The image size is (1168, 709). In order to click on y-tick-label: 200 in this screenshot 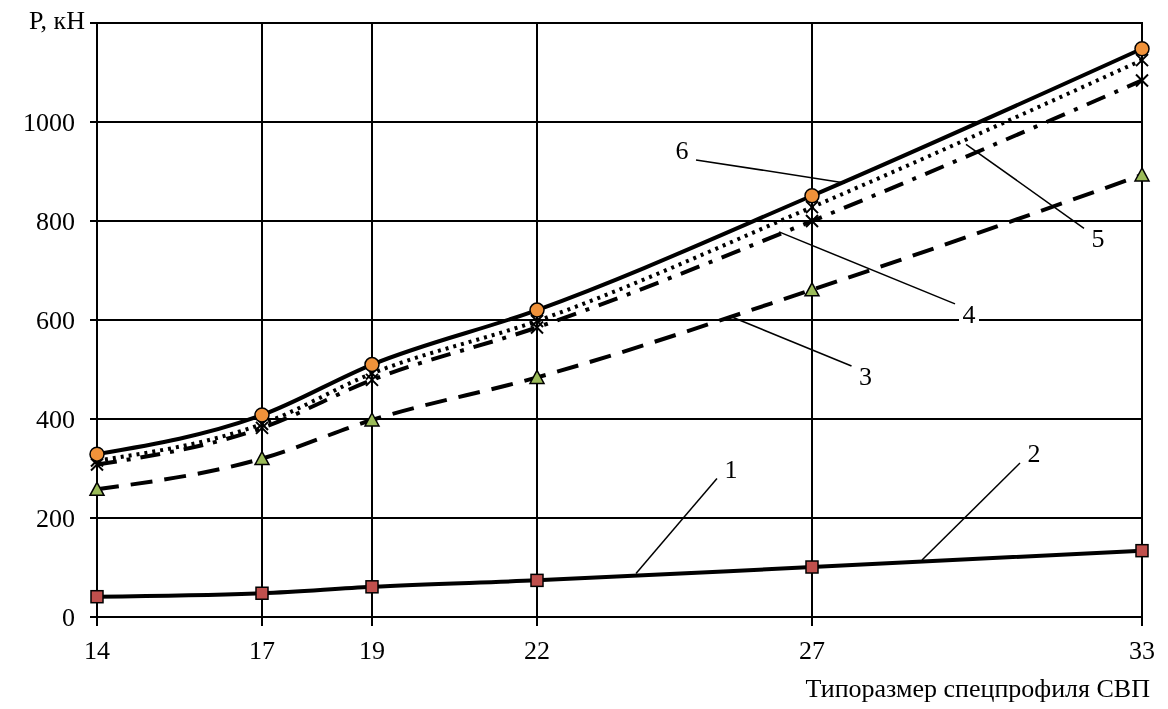, I will do `click(55, 519)`.